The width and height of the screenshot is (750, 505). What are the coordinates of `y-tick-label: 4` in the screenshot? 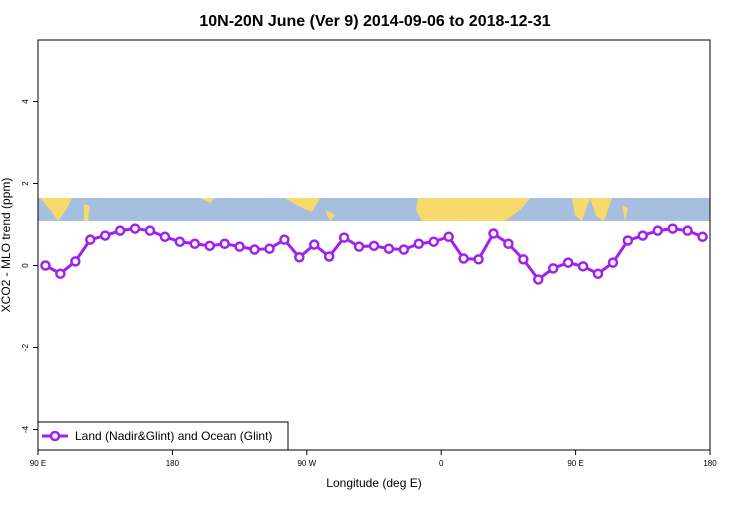 It's located at (25, 101).